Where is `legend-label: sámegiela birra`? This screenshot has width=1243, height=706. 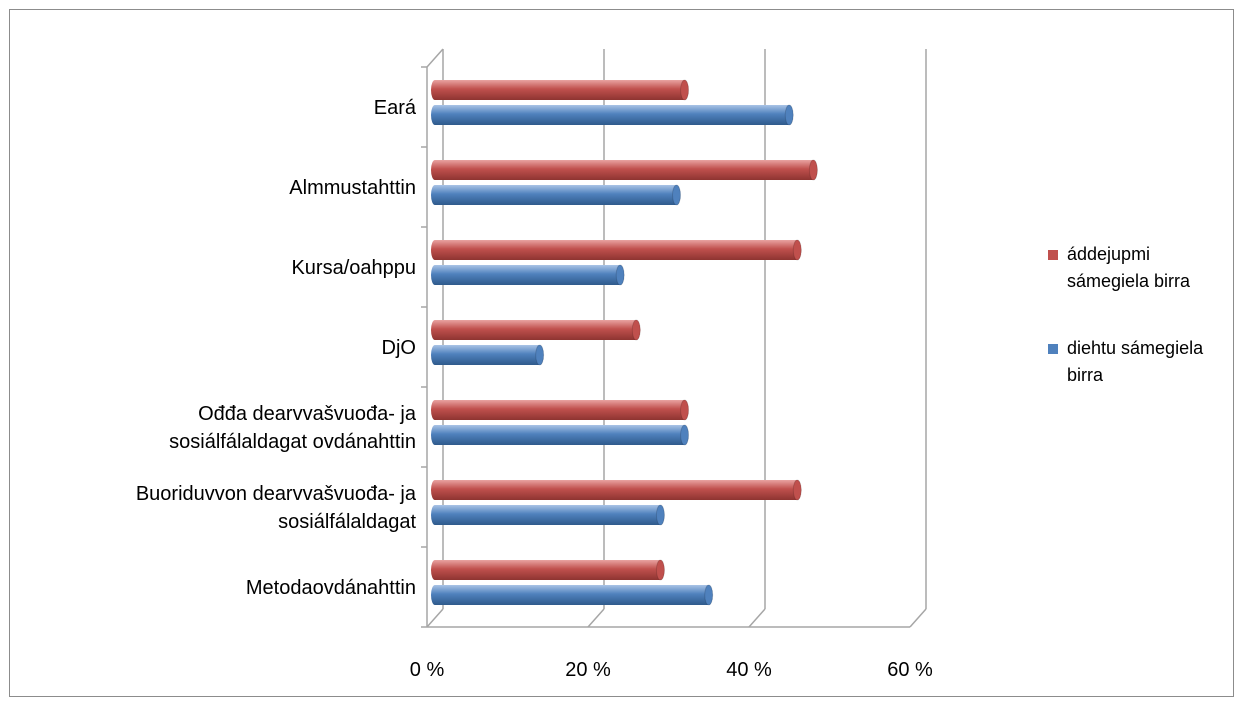
legend-label: sámegiela birra is located at coordinates (1129, 281).